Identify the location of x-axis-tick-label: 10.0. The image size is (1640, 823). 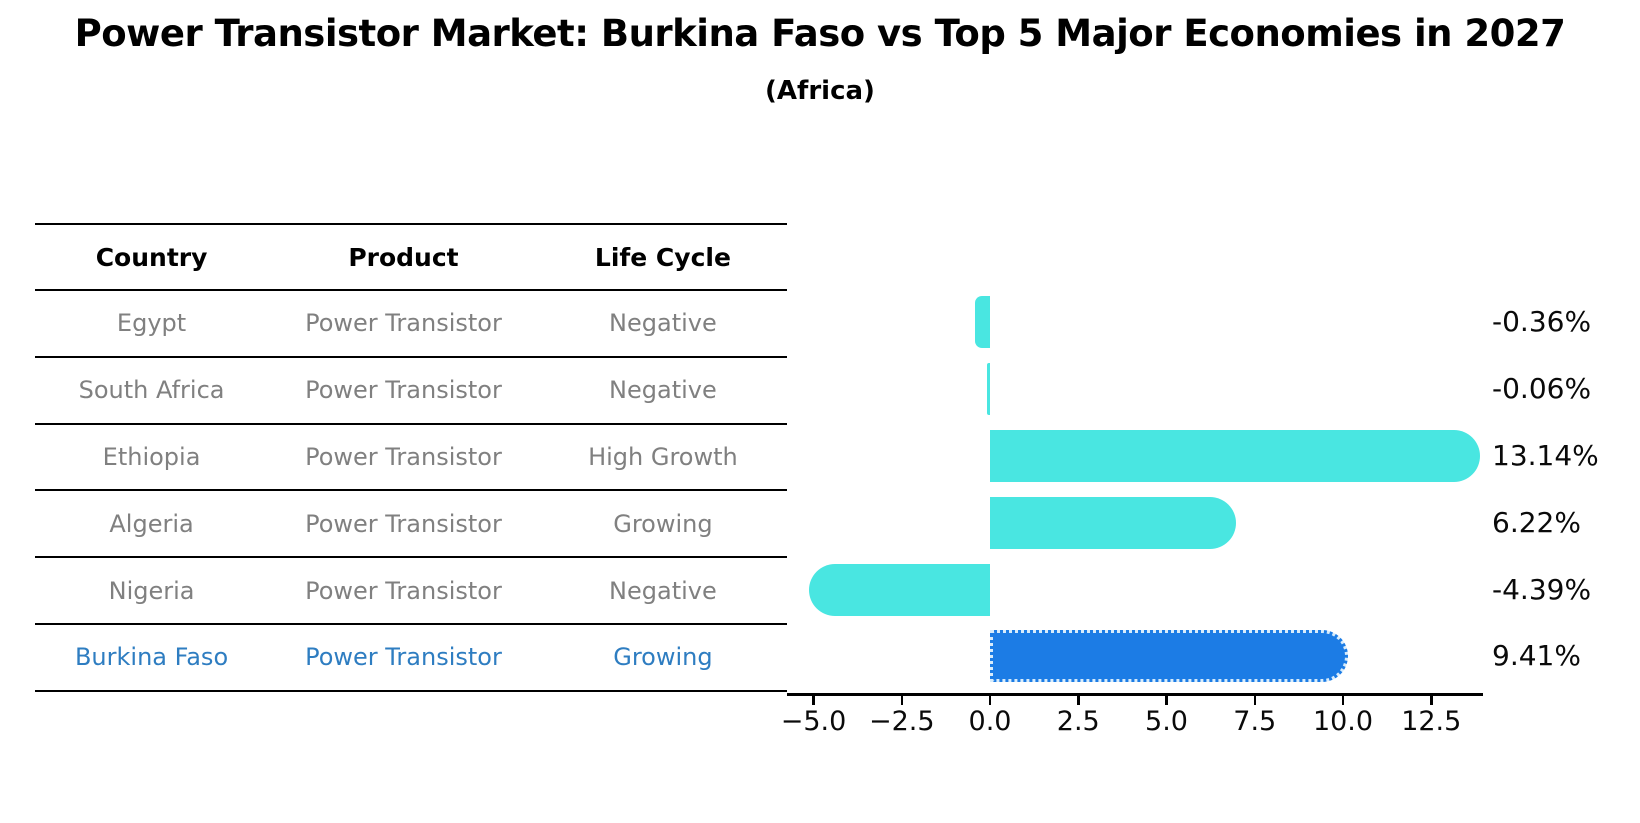
(1343, 721).